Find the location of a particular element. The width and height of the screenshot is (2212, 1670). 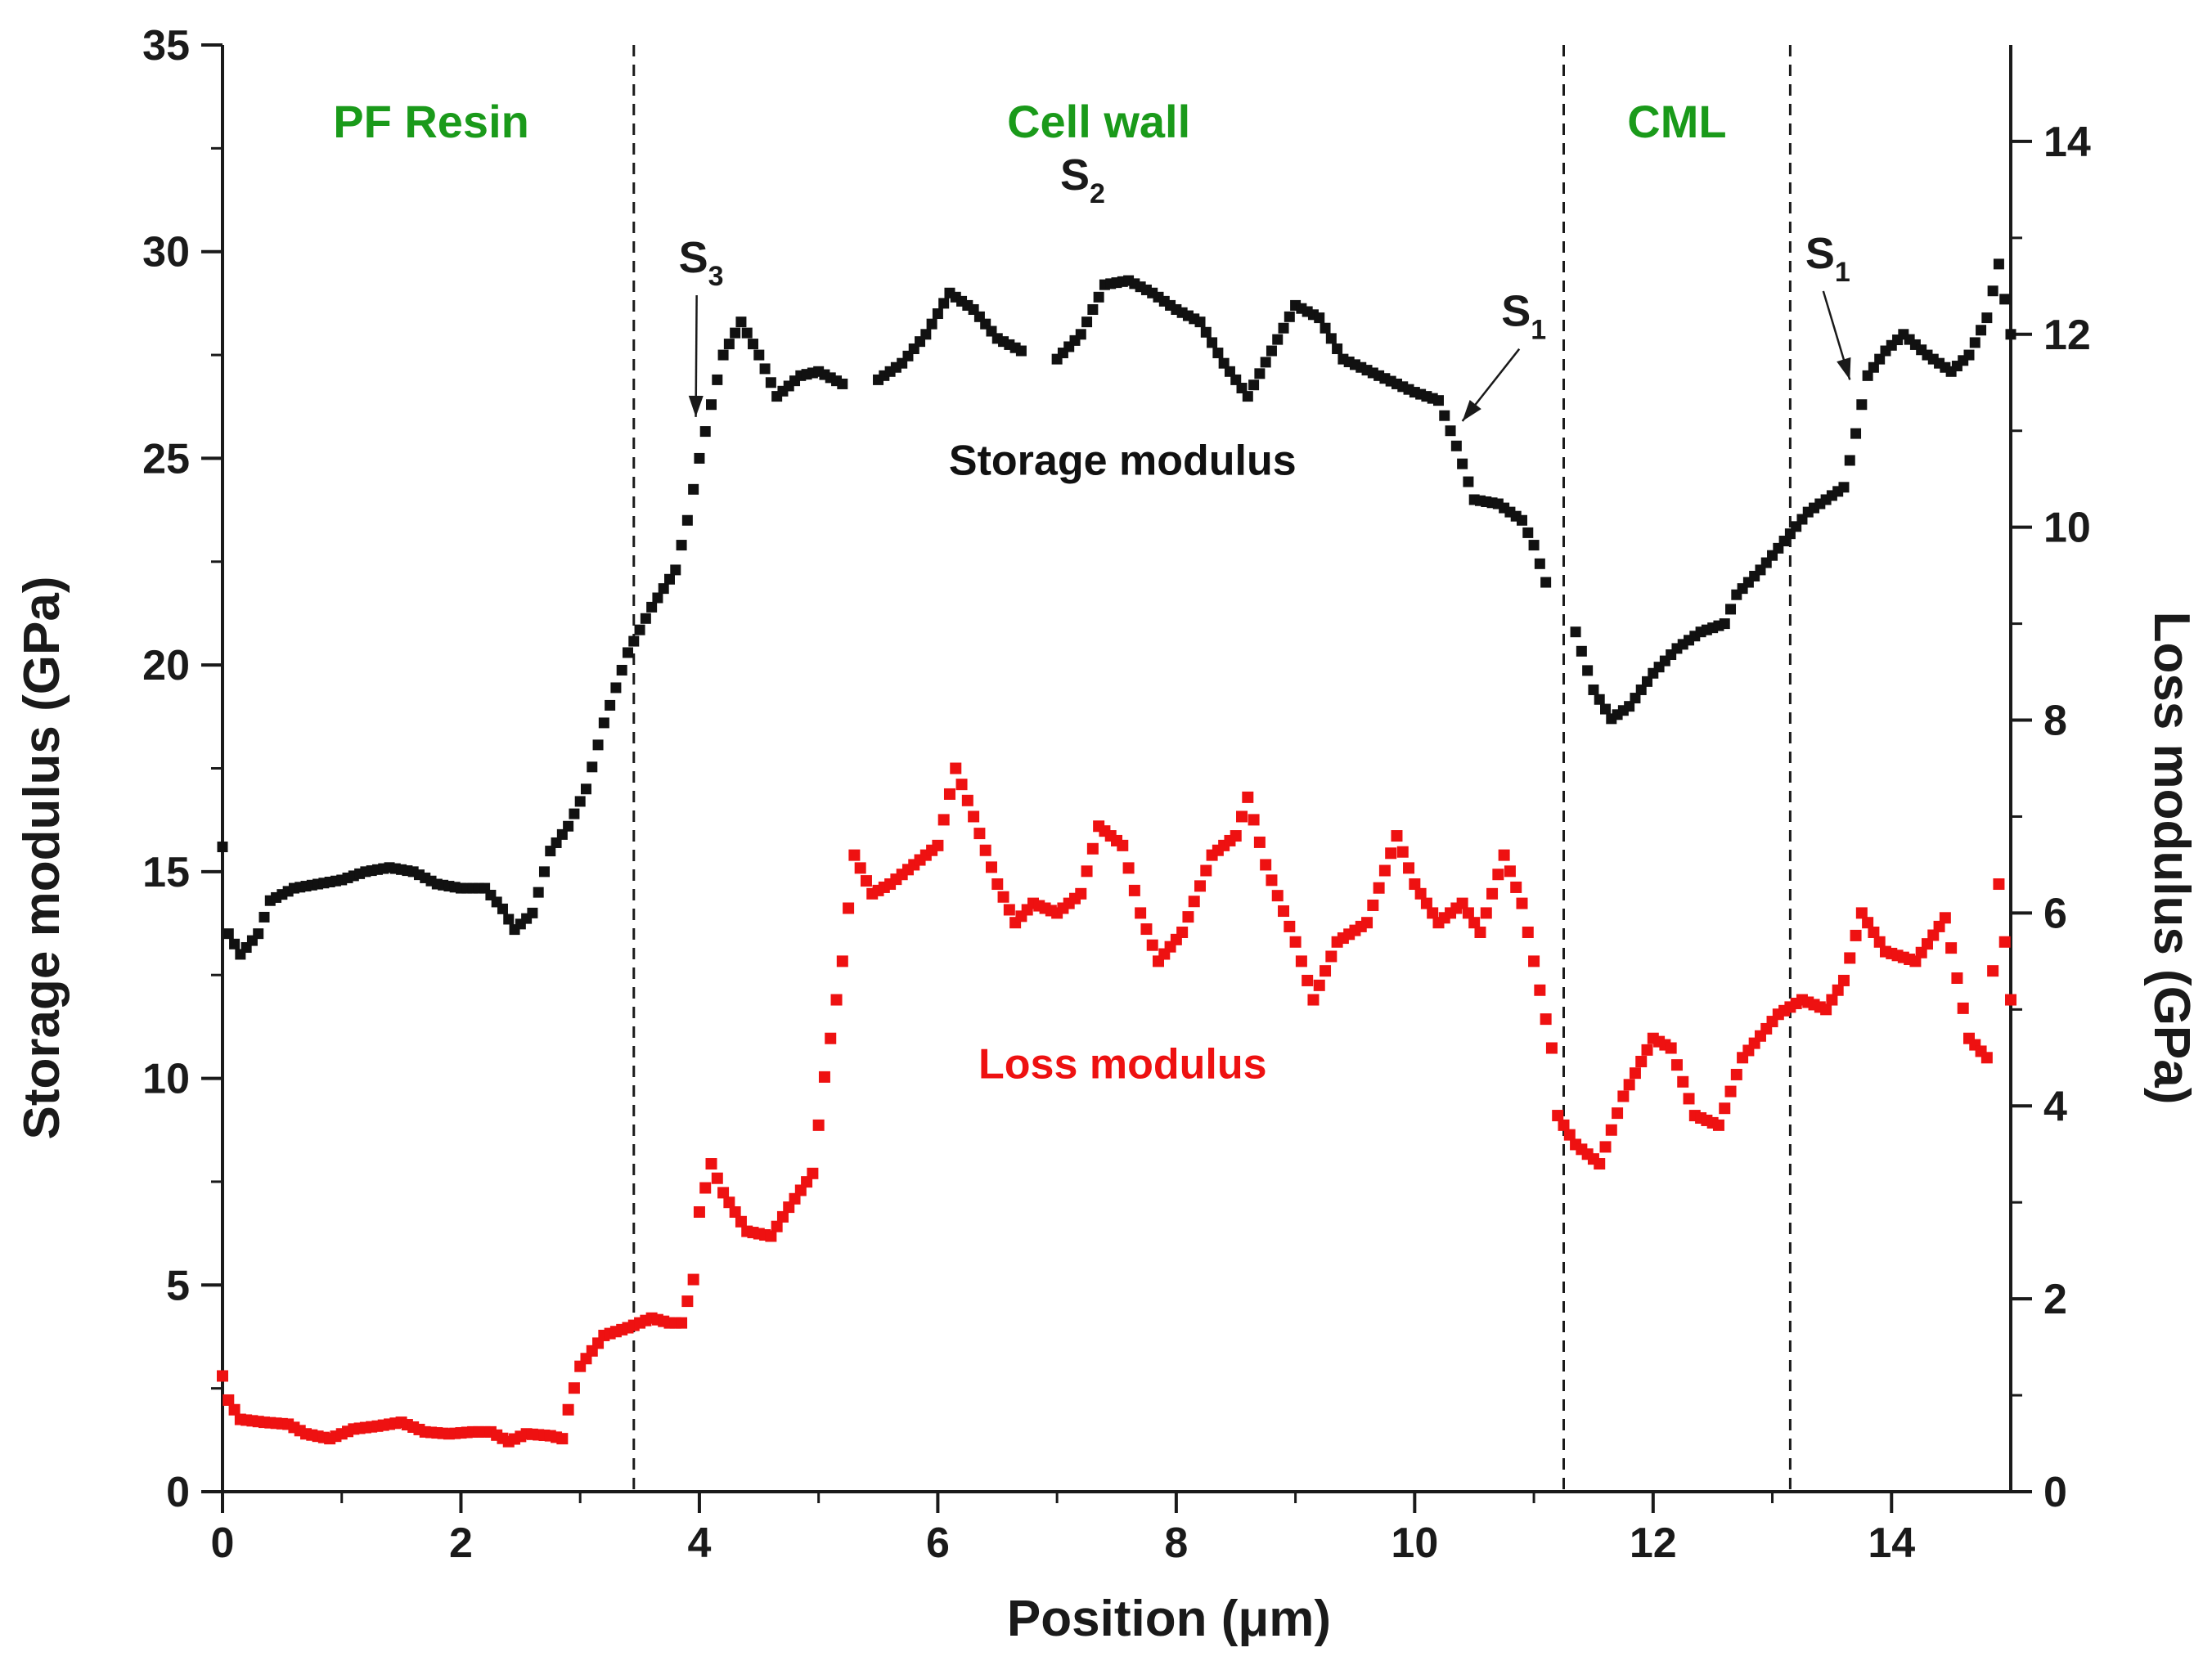

y-right-tick-label: 0 is located at coordinates (2055, 1492).